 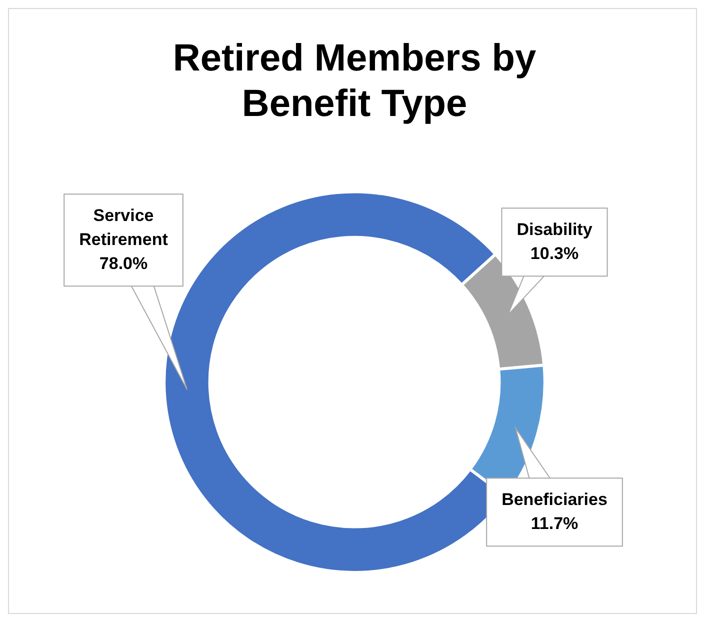 I want to click on slice-label: Beneficiaries, so click(x=555, y=499).